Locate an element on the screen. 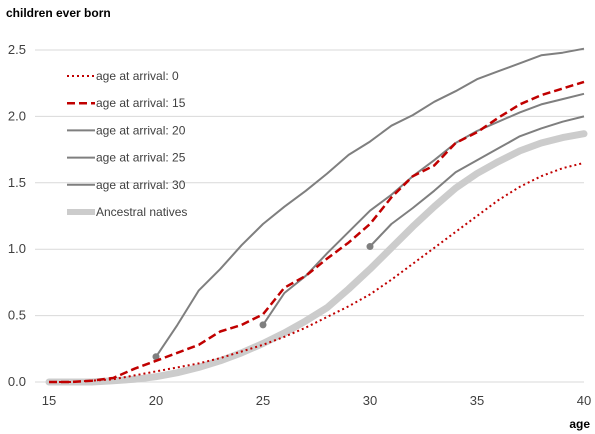 This screenshot has height=434, width=595. legend-label: Ancestral natives is located at coordinates (141, 212).